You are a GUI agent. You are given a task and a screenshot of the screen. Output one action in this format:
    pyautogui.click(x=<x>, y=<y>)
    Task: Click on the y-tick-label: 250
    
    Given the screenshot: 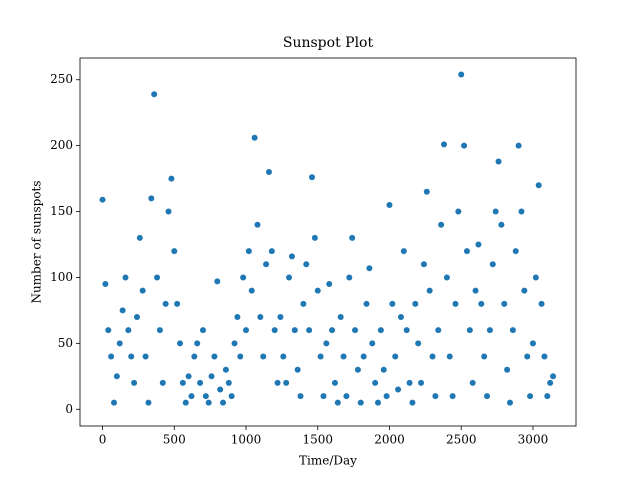 What is the action you would take?
    pyautogui.click(x=61, y=79)
    